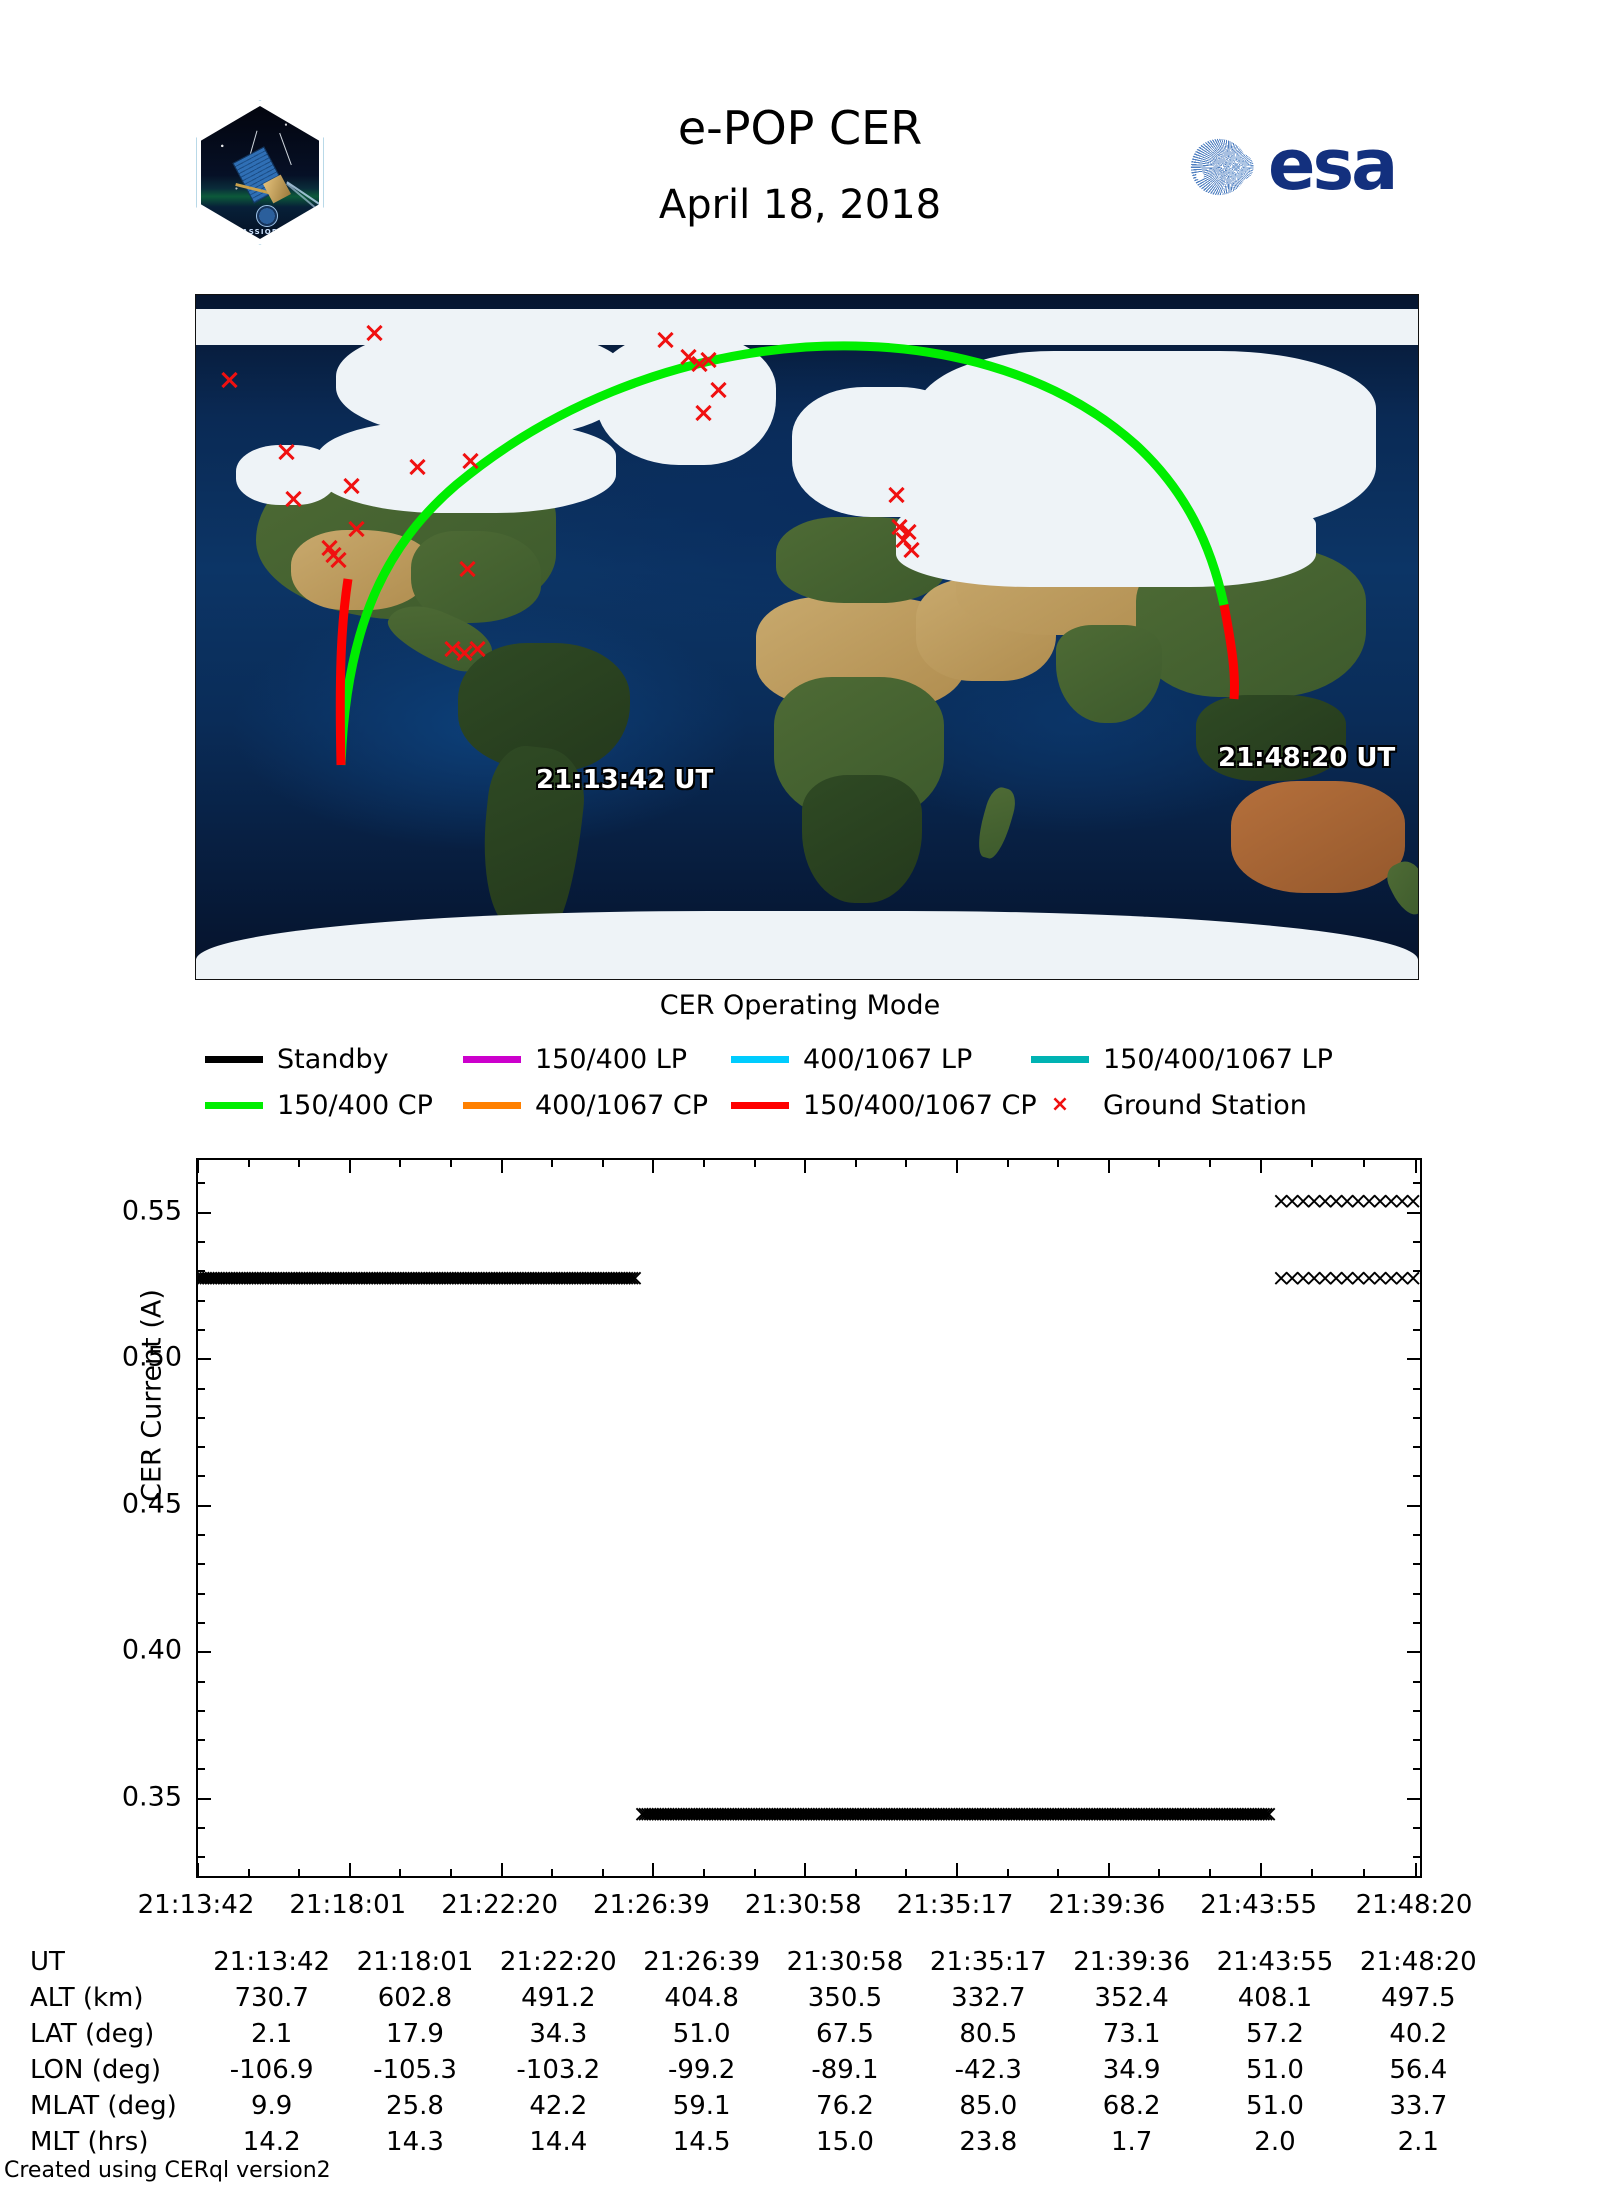  Describe the element at coordinates (1221, 1059) in the screenshot. I see `legend-item-150-400-1067-lp: 150/400/1067 LP` at that location.